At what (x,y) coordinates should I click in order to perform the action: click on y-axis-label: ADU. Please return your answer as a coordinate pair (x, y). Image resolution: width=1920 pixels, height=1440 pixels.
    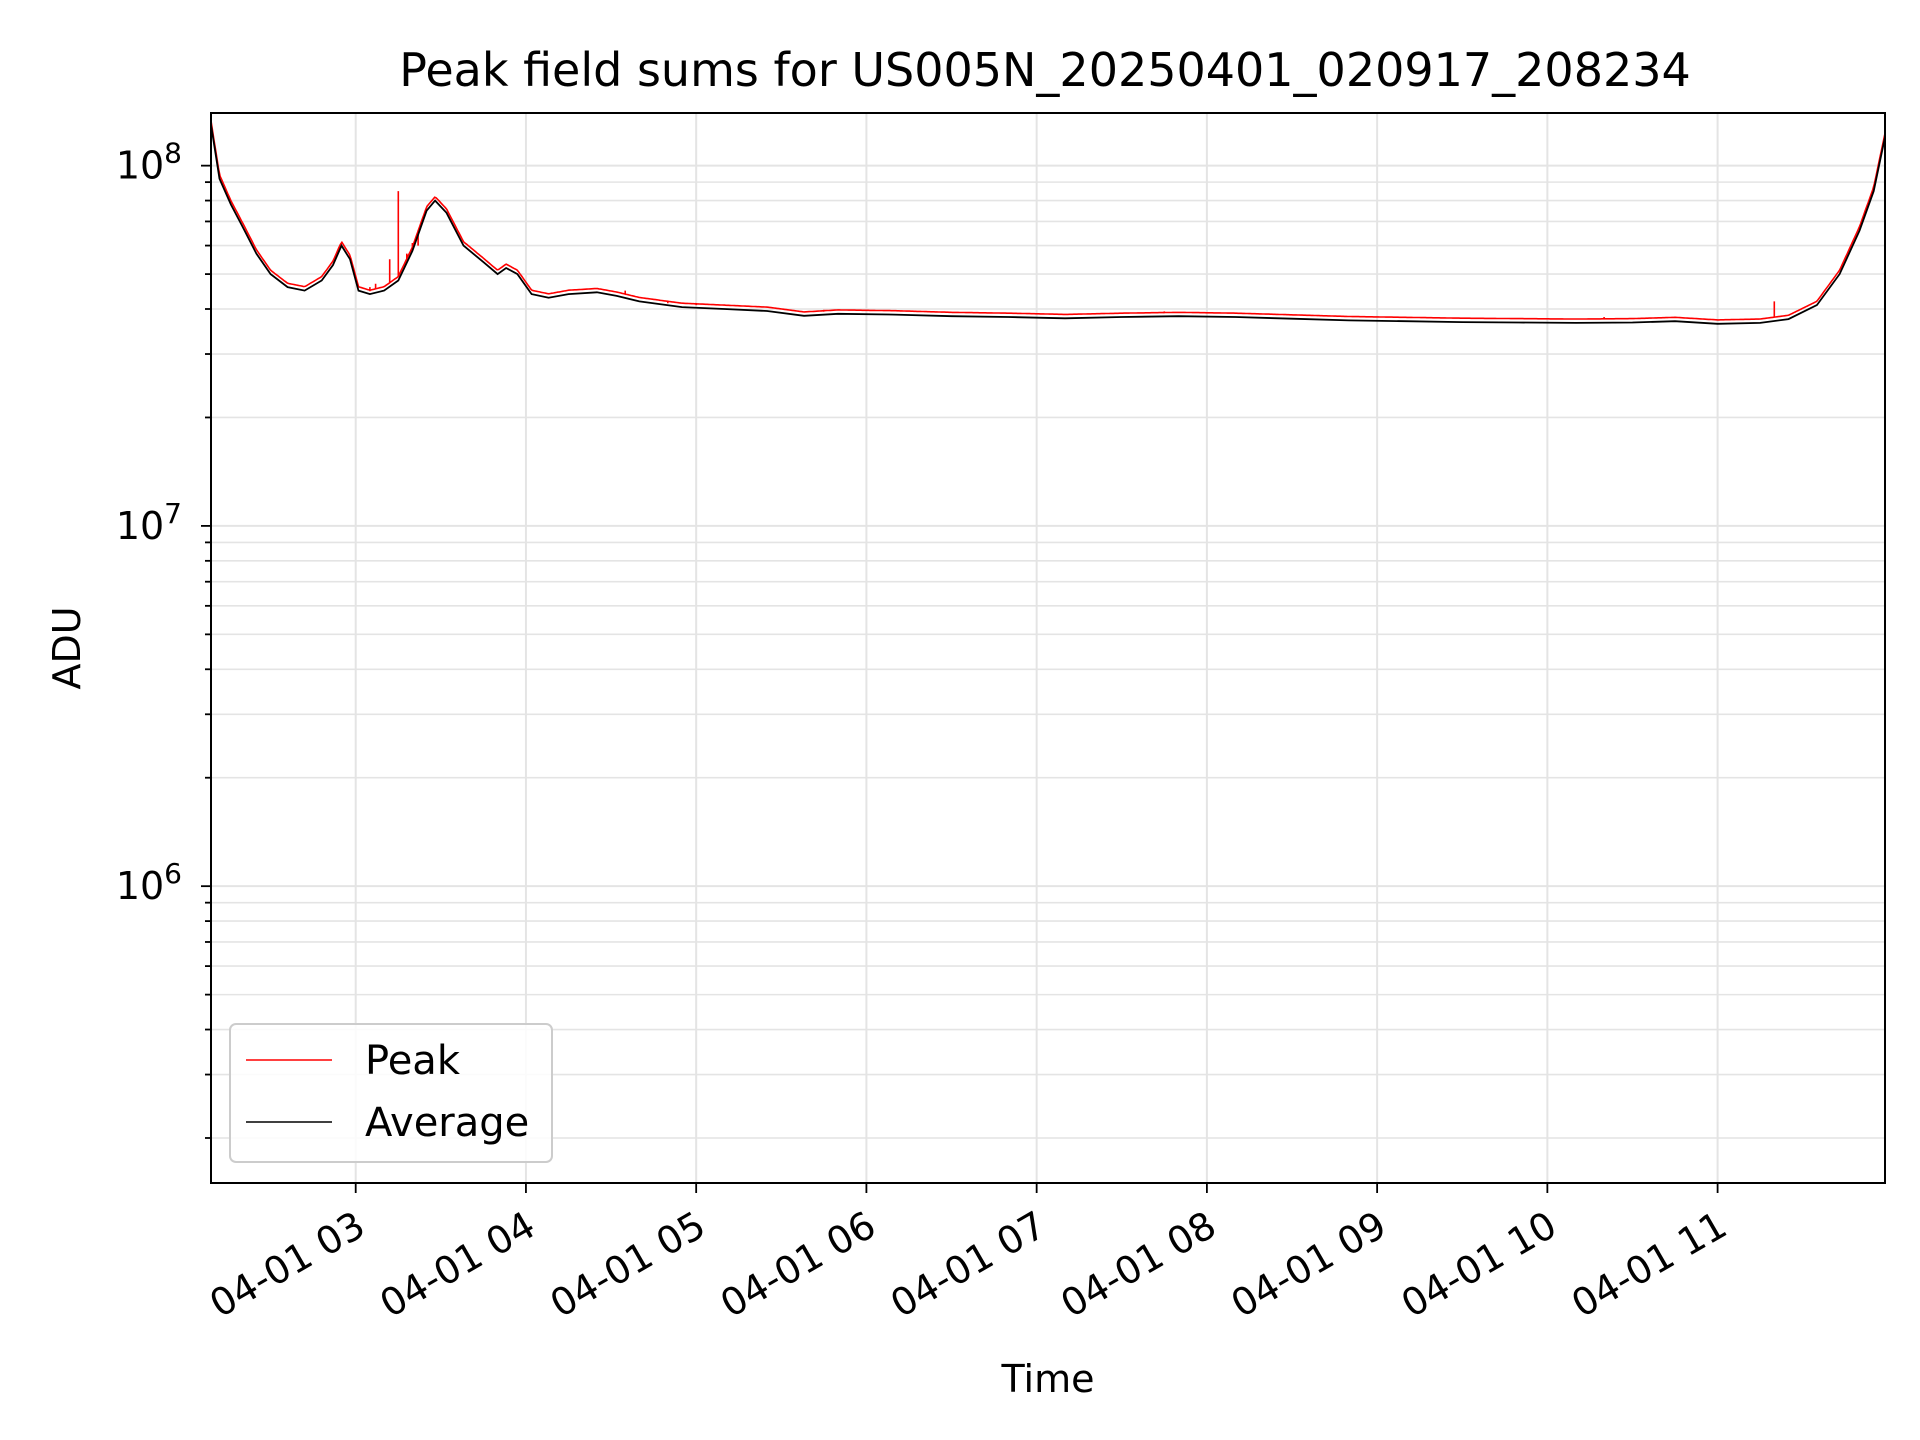
    Looking at the image, I should click on (67, 647).